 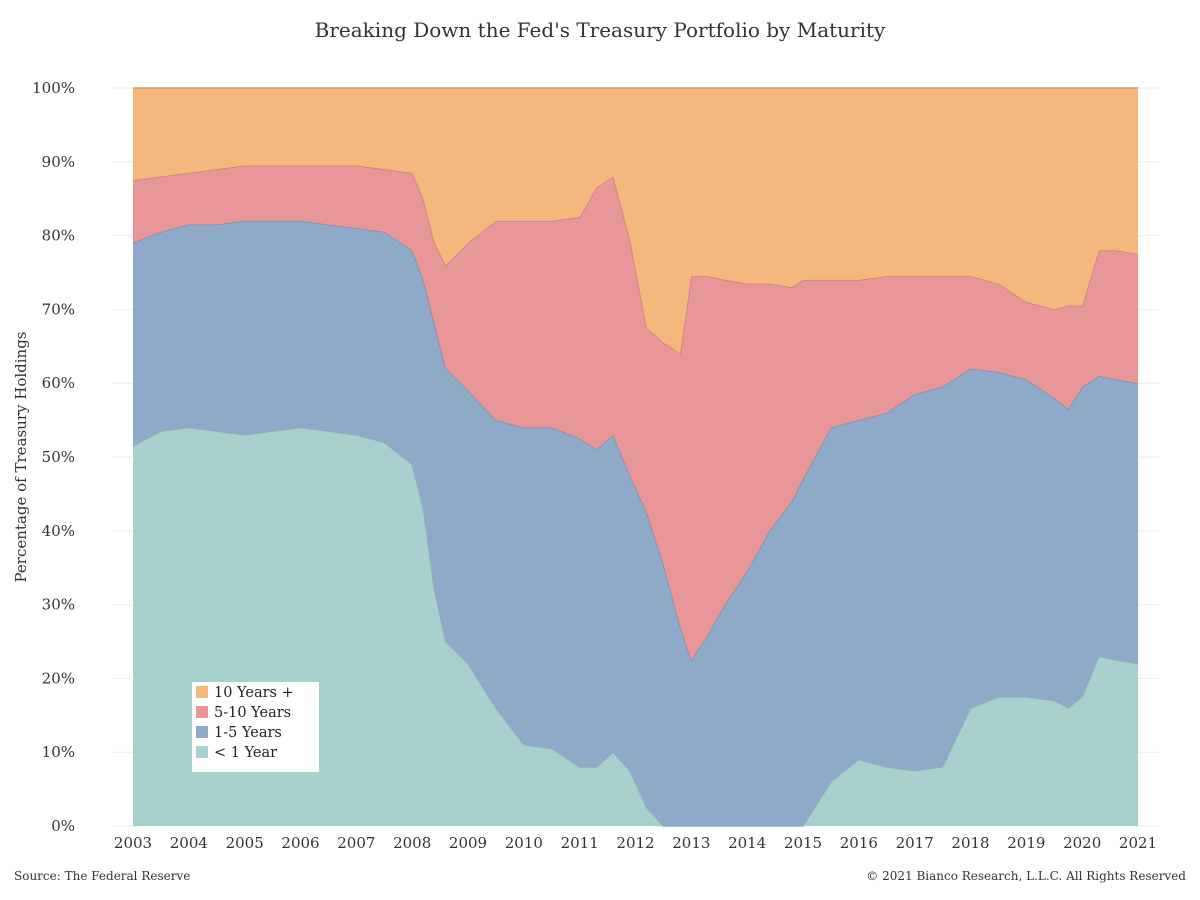 I want to click on legend-box, so click(x=255, y=727).